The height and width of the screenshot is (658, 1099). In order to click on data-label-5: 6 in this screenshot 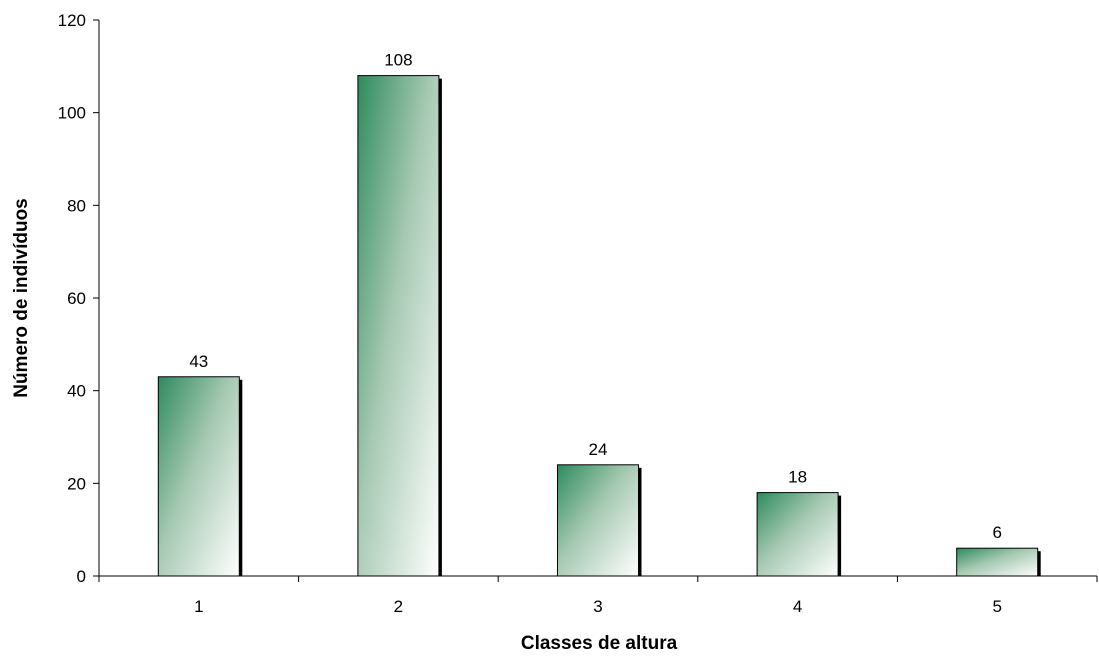, I will do `click(996, 532)`.